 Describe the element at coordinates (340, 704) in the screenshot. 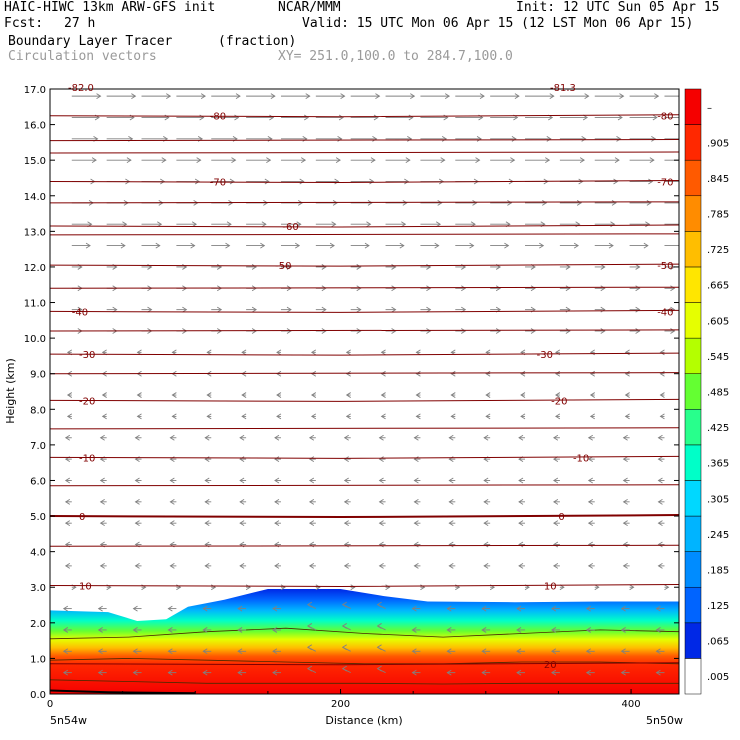

I see `x-tick-label: 200` at that location.